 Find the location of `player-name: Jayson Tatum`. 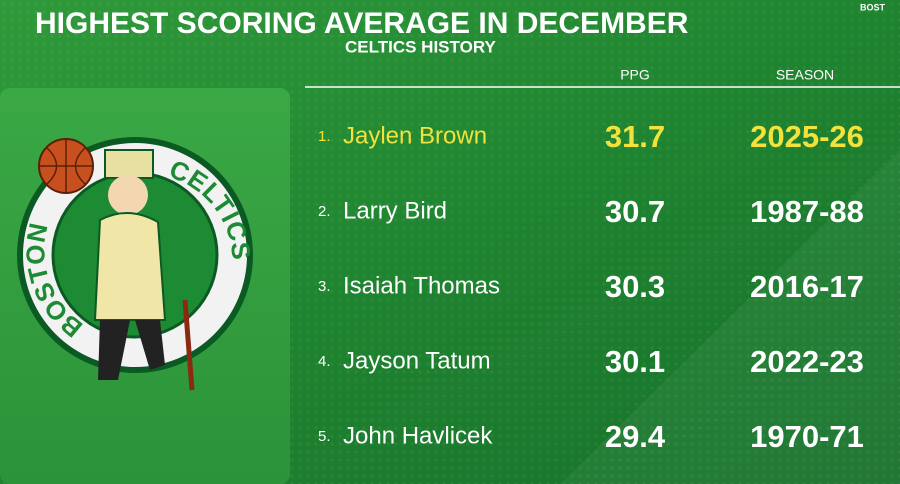

player-name: Jayson Tatum is located at coordinates (417, 360).